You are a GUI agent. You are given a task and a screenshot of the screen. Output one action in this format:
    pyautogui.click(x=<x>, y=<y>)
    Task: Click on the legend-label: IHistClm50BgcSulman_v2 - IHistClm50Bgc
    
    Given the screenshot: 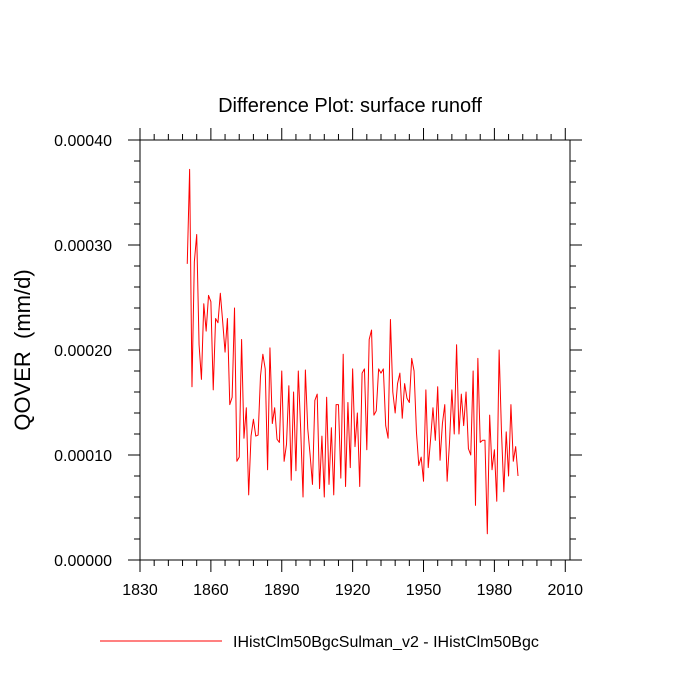 What is the action you would take?
    pyautogui.click(x=386, y=642)
    